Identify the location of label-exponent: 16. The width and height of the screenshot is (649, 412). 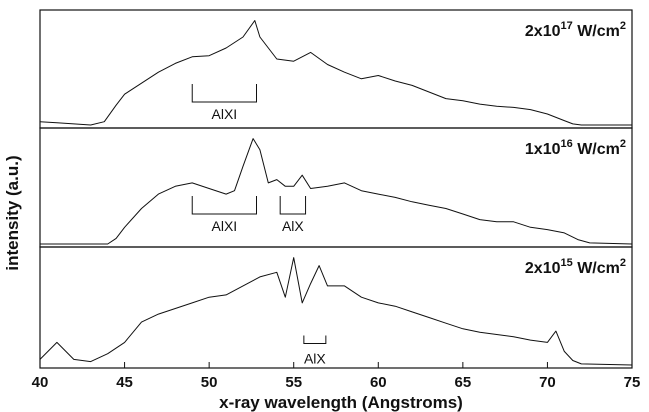
(567, 144).